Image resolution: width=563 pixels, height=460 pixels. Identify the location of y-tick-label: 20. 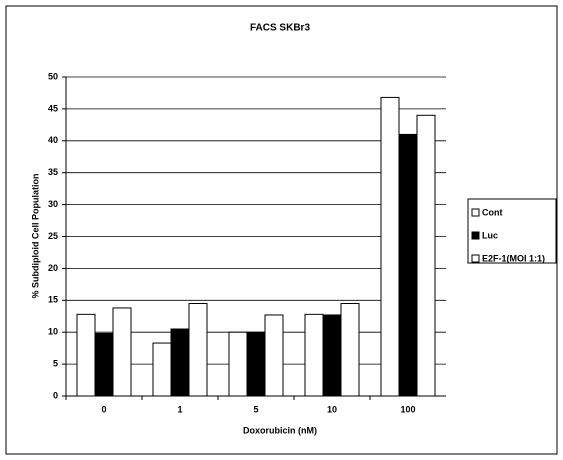
(53, 268).